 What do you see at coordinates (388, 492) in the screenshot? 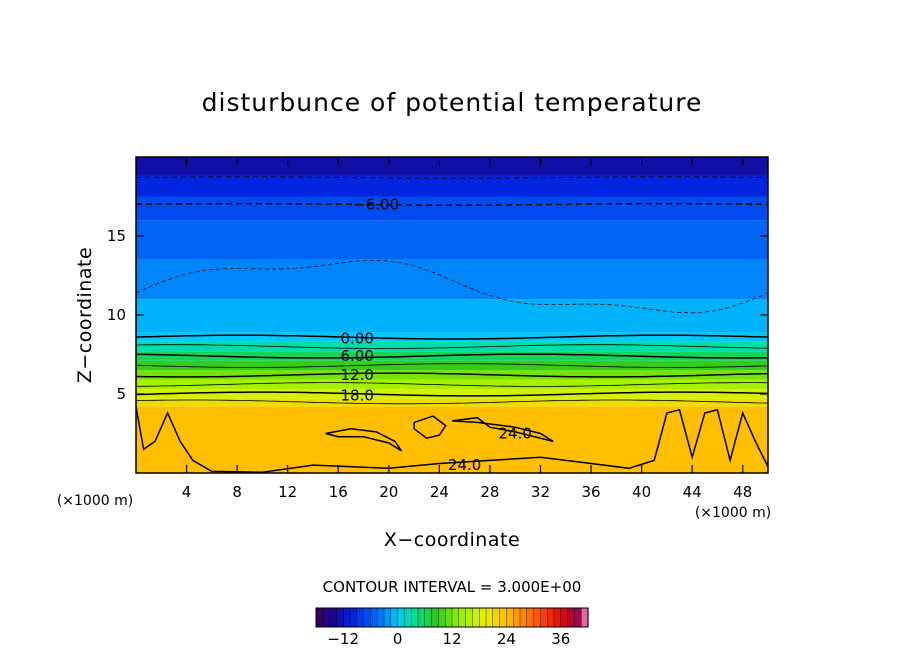
I see `x-tick-label: 20` at bounding box center [388, 492].